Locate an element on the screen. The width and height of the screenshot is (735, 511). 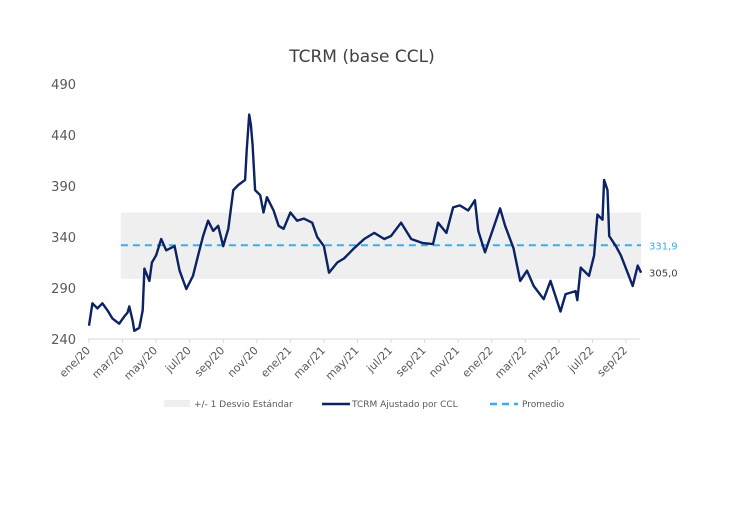
chart-title: TCRM (base CCL) is located at coordinates (361, 57).